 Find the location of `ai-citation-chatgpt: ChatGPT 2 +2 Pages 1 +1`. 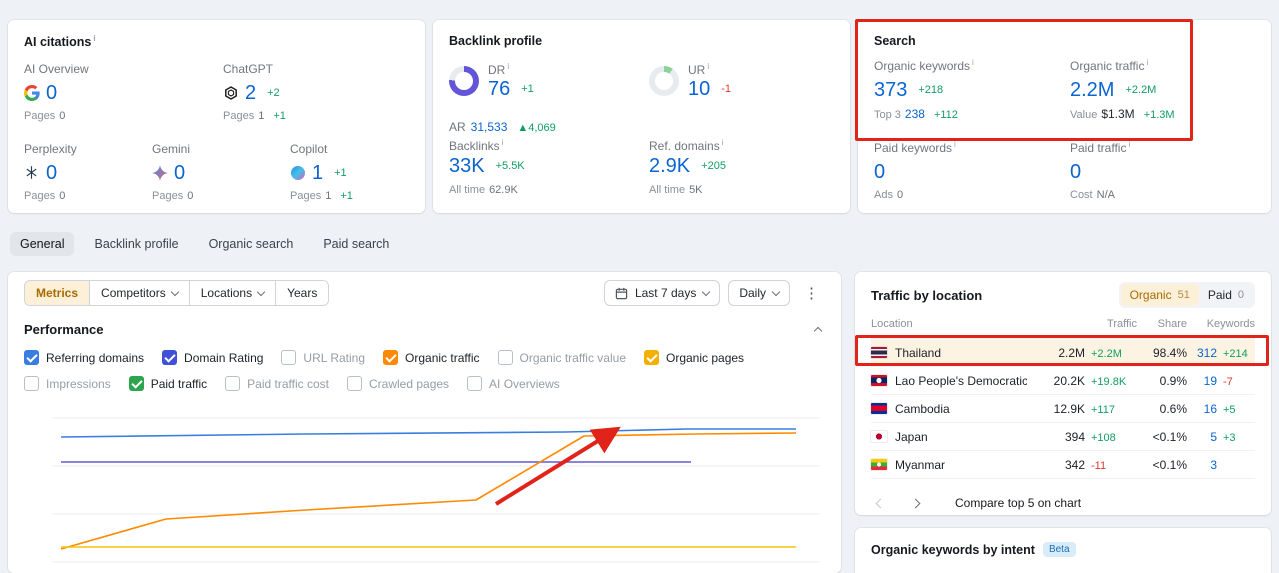

ai-citation-chatgpt: ChatGPT 2 +2 Pages 1 +1 is located at coordinates (316, 92).